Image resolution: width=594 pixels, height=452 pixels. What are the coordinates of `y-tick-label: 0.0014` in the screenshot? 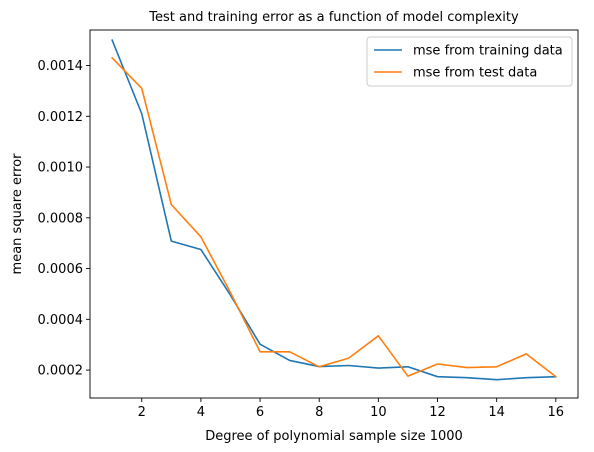 It's located at (61, 66).